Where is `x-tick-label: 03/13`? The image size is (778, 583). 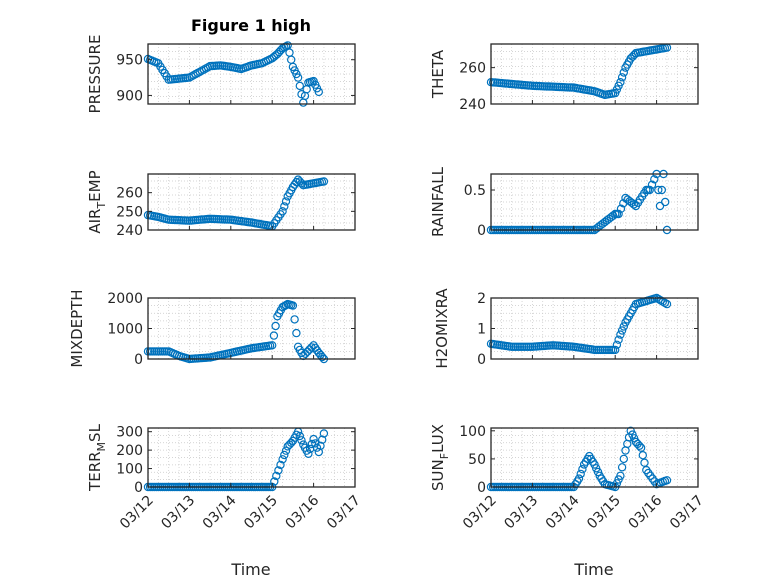
x-tick-label: 03/13 is located at coordinates (178, 513).